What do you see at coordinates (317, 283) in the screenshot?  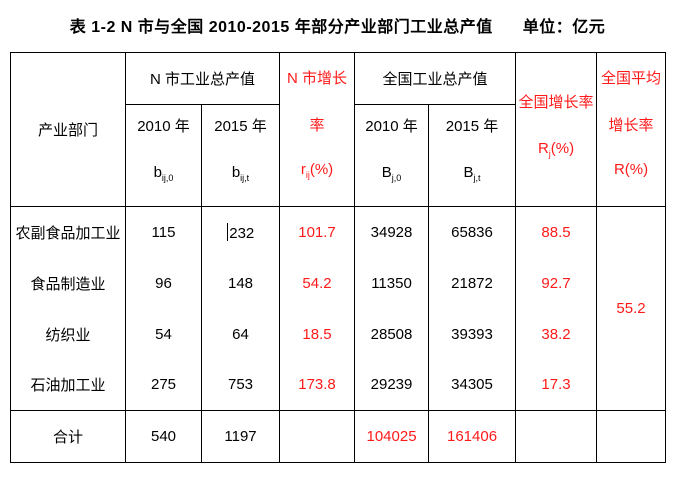 I see `row1-city-growth-cell: 54.2` at bounding box center [317, 283].